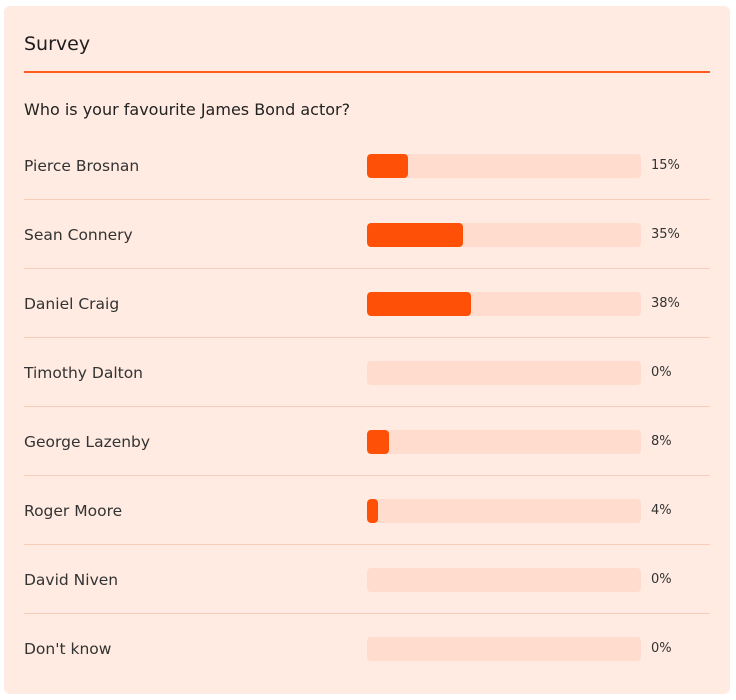 The image size is (736, 700). I want to click on survey-option: Don't know 0%, so click(367, 648).